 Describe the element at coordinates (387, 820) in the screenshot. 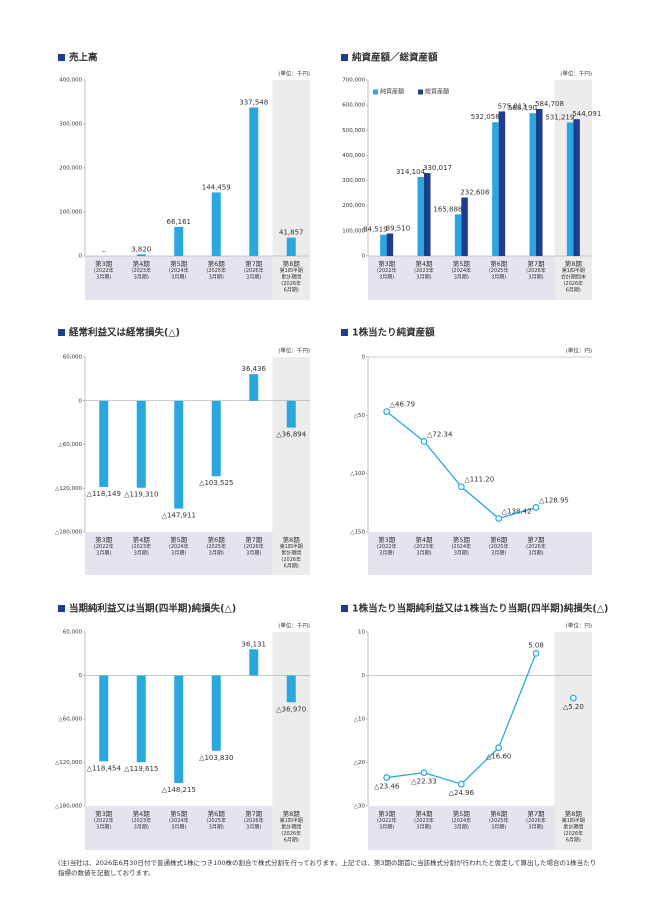

I see `x-tick-label: (2022年` at that location.